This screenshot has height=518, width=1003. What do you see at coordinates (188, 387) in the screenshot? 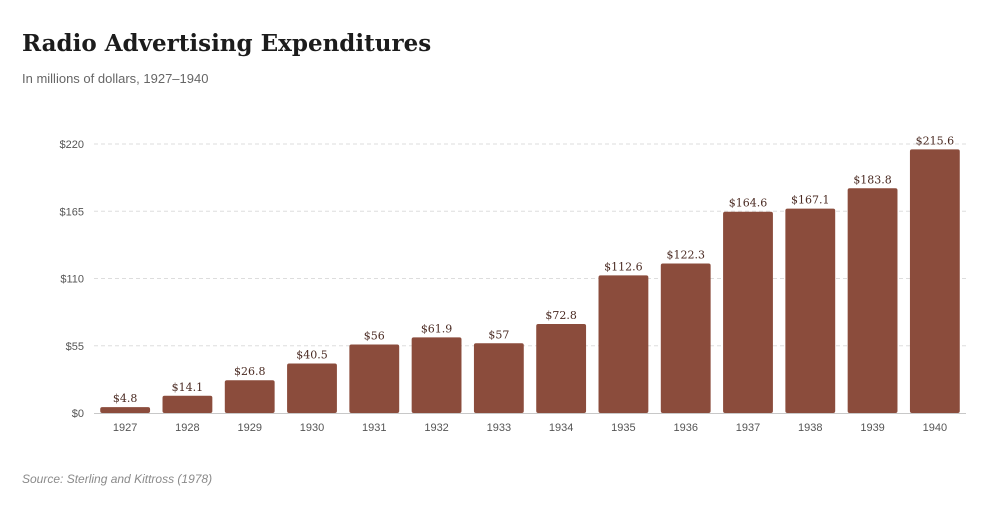
I see `data-label: $14.1` at bounding box center [188, 387].